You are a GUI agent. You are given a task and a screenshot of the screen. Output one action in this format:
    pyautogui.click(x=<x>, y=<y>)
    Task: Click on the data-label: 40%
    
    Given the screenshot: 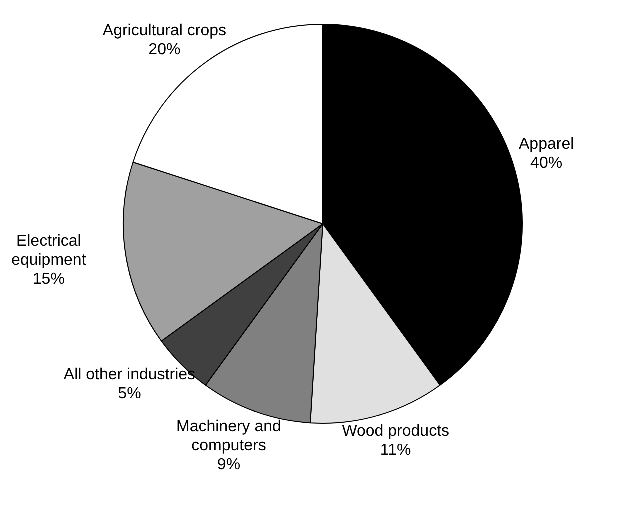 What is the action you would take?
    pyautogui.click(x=547, y=164)
    